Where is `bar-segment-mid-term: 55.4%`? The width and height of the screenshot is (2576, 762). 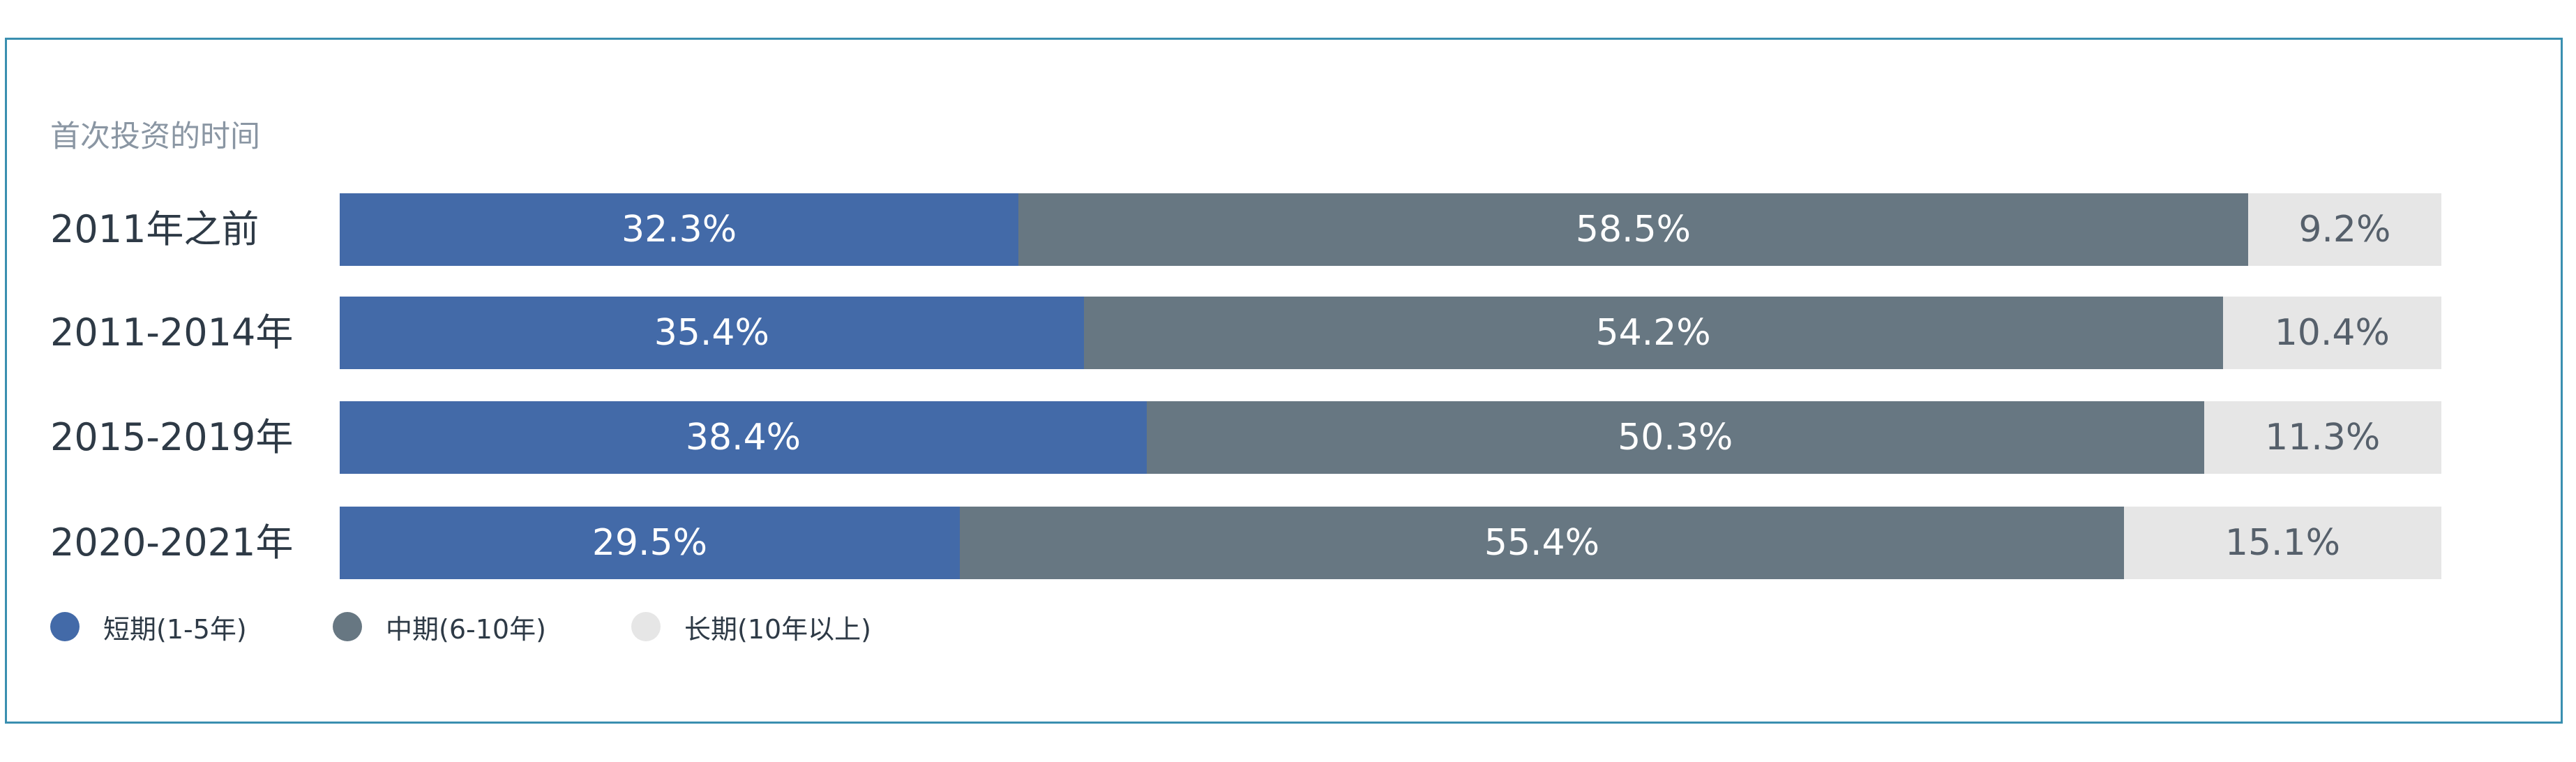
bar-segment-mid-term: 55.4% is located at coordinates (1542, 543).